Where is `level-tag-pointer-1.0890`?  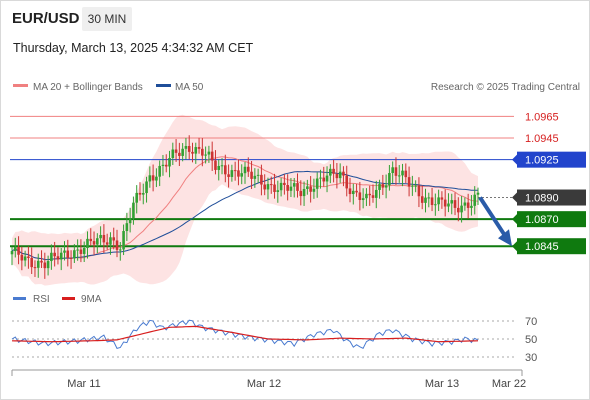 level-tag-pointer-1.0890 is located at coordinates (514, 197).